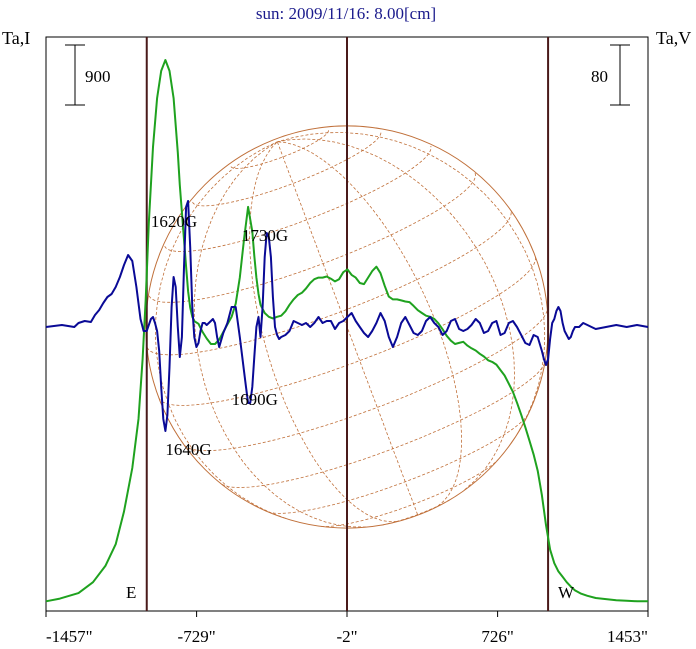  Describe the element at coordinates (131, 592) in the screenshot. I see `limb-label-east: E` at that location.